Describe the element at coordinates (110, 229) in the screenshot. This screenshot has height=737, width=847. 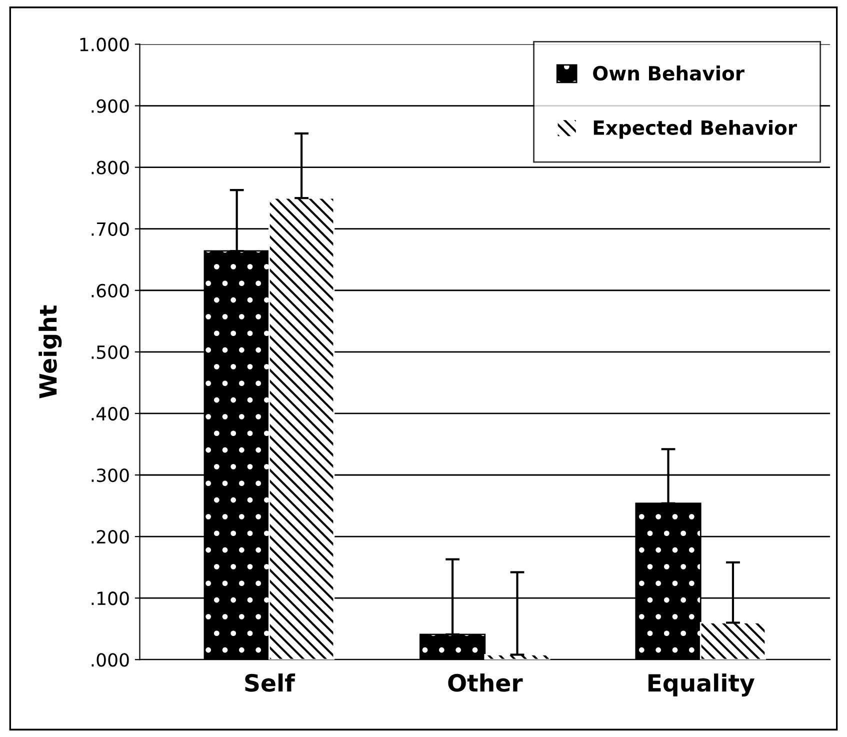
I see `y-tick-label: .700` at that location.